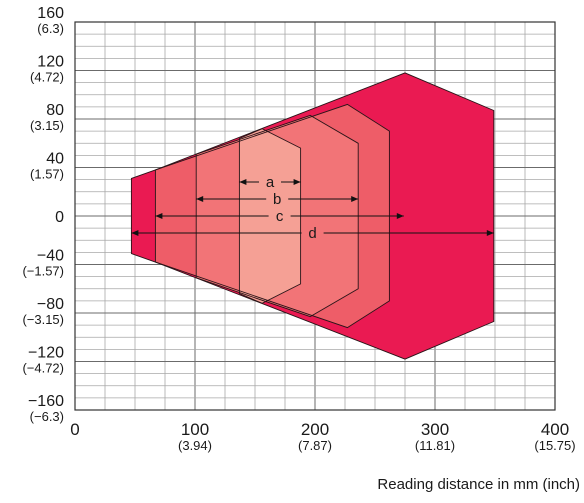  What do you see at coordinates (46, 401) in the screenshot?
I see `y-tick-label: −160` at bounding box center [46, 401].